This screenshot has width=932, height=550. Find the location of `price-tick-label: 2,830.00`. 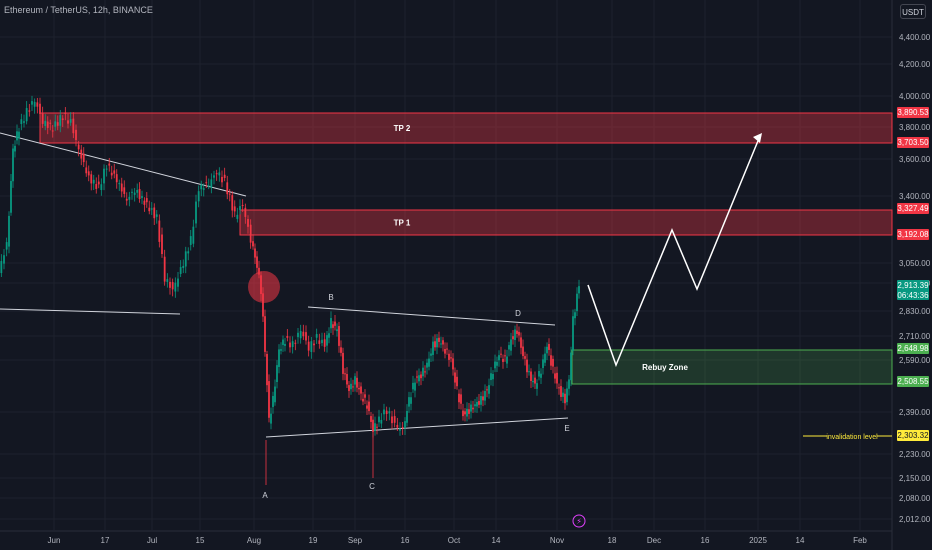

price-tick-label: 2,830.00 is located at coordinates (915, 311).